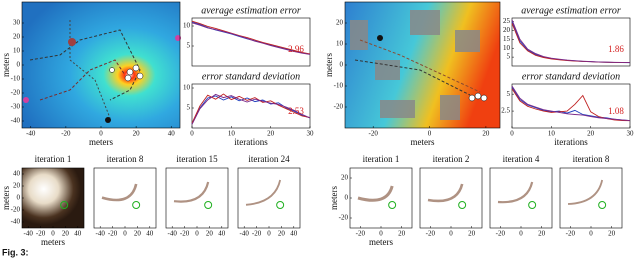 The width and height of the screenshot is (640, 258). I want to click on annotation: 1.86, so click(616, 49).